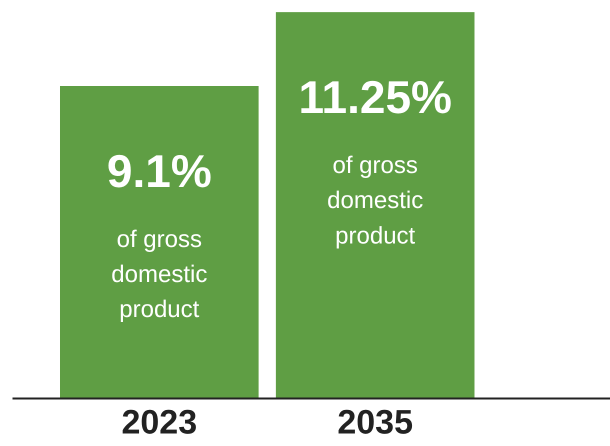 The width and height of the screenshot is (610, 446). I want to click on data-label: 9.1%, so click(159, 170).